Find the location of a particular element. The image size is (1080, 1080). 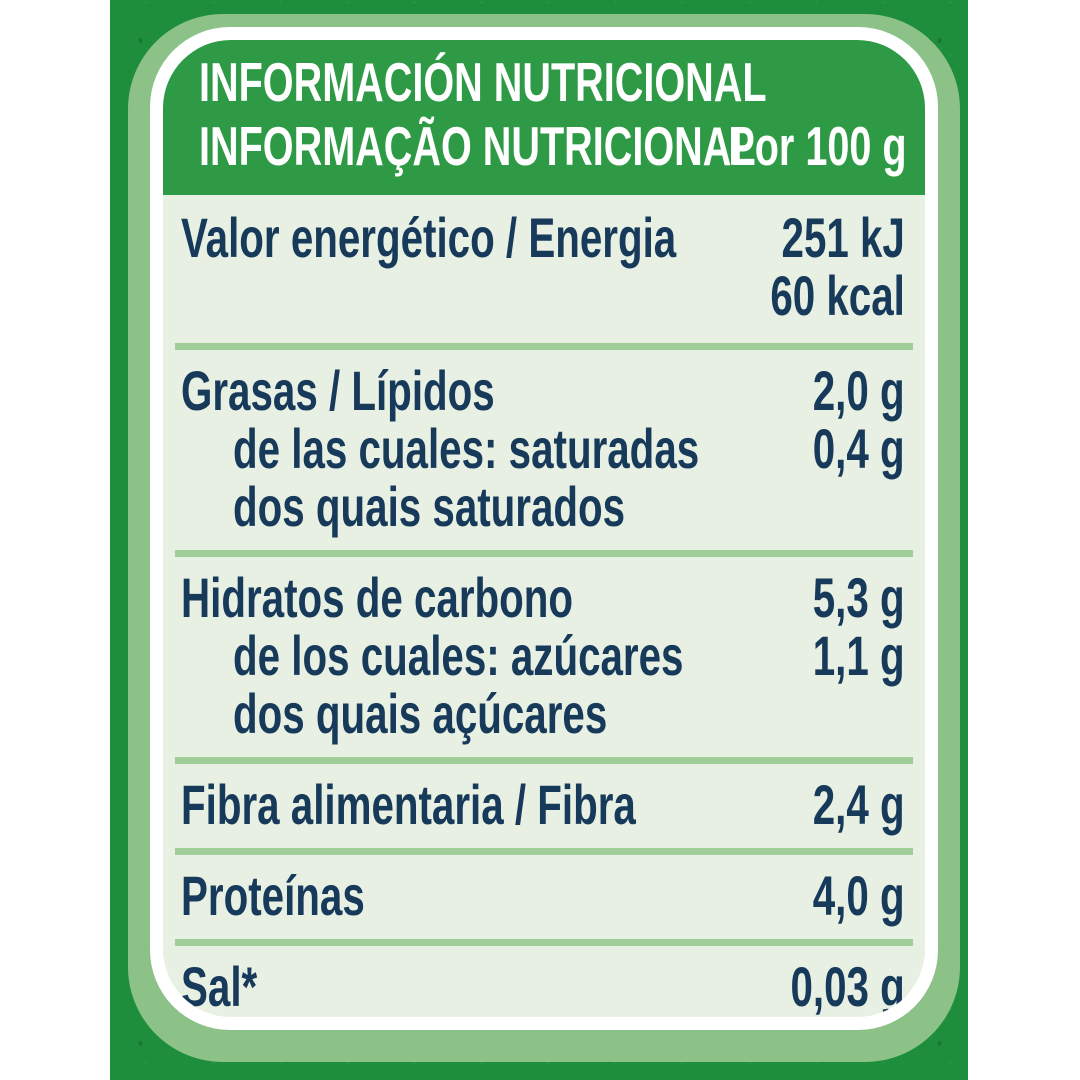

row-protein: Proteínas 4,0 g is located at coordinates (544, 897).